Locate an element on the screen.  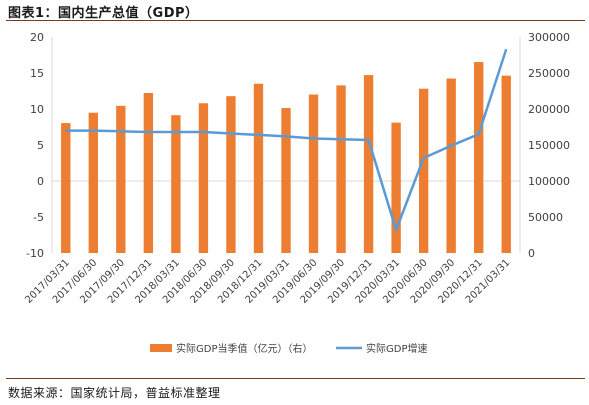
legend: 实际GDP当季值（亿元）（右） 实际GDP增速 is located at coordinates (288, 348).